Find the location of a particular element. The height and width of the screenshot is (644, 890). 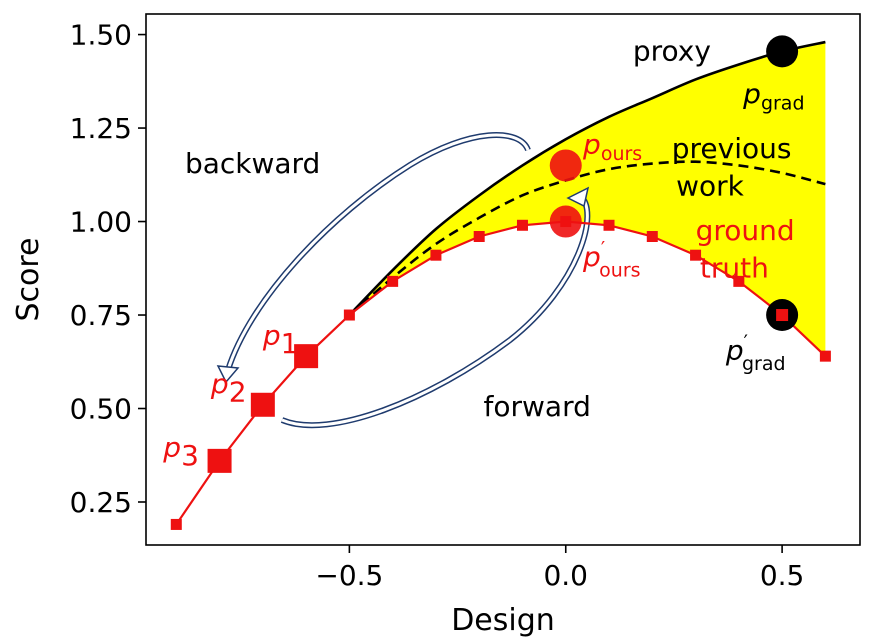

y-tick-label: 1.25 is located at coordinates (101, 128).